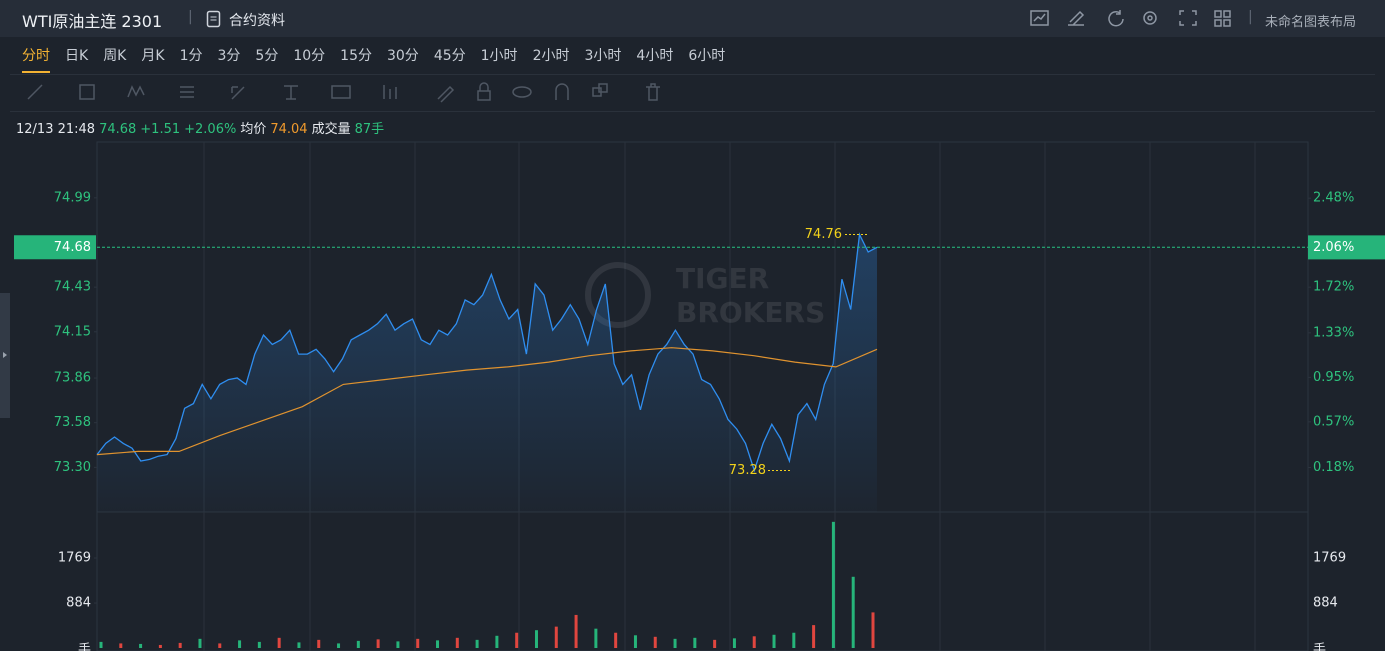 The width and height of the screenshot is (1385, 651). What do you see at coordinates (343, 92) in the screenshot?
I see `drawing-tools` at bounding box center [343, 92].